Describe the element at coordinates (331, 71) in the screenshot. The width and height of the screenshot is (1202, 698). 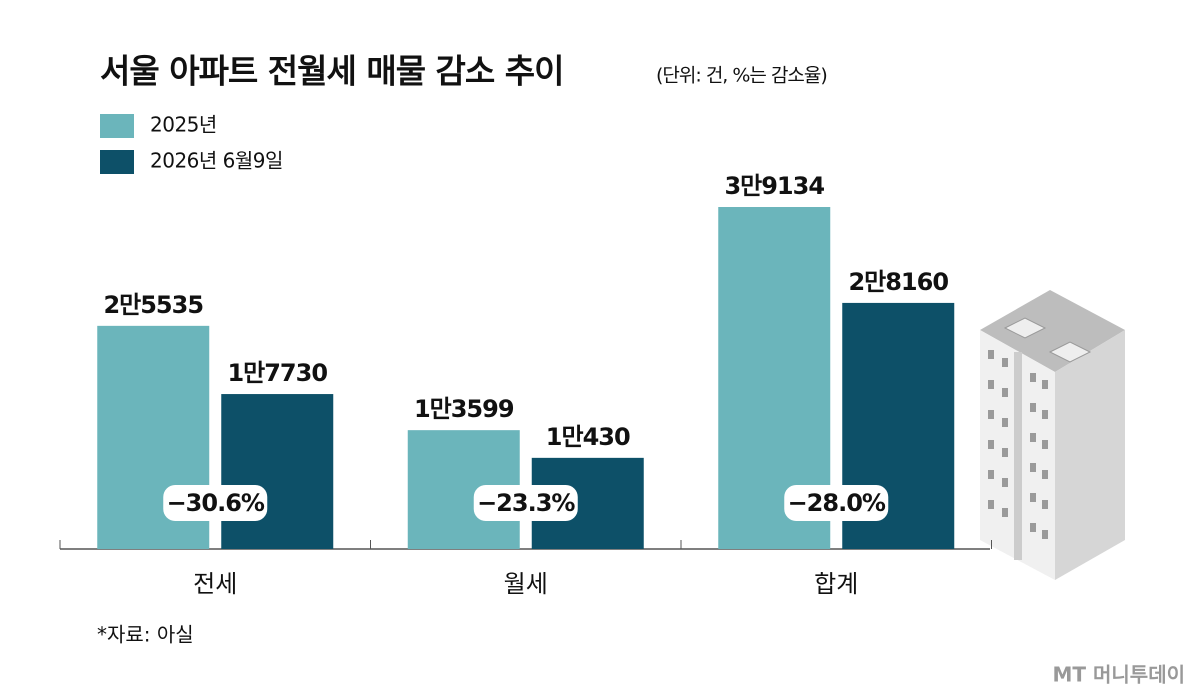
I see `chart-title: 서울 아파트 전월세 매물 감소 추이` at that location.